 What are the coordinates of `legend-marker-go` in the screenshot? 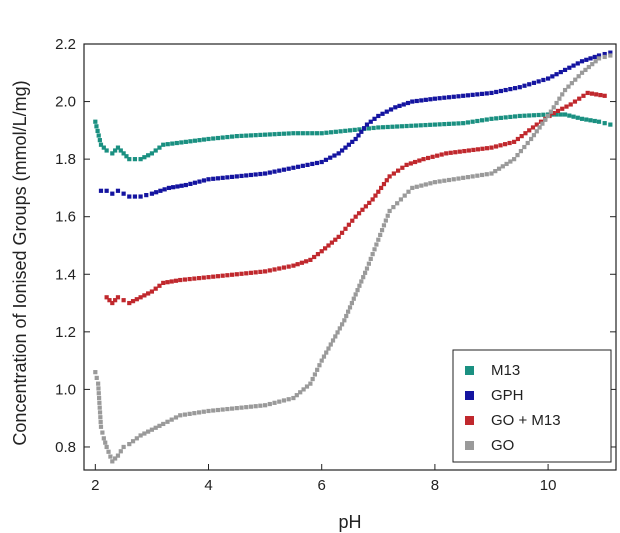 It's located at (469, 445).